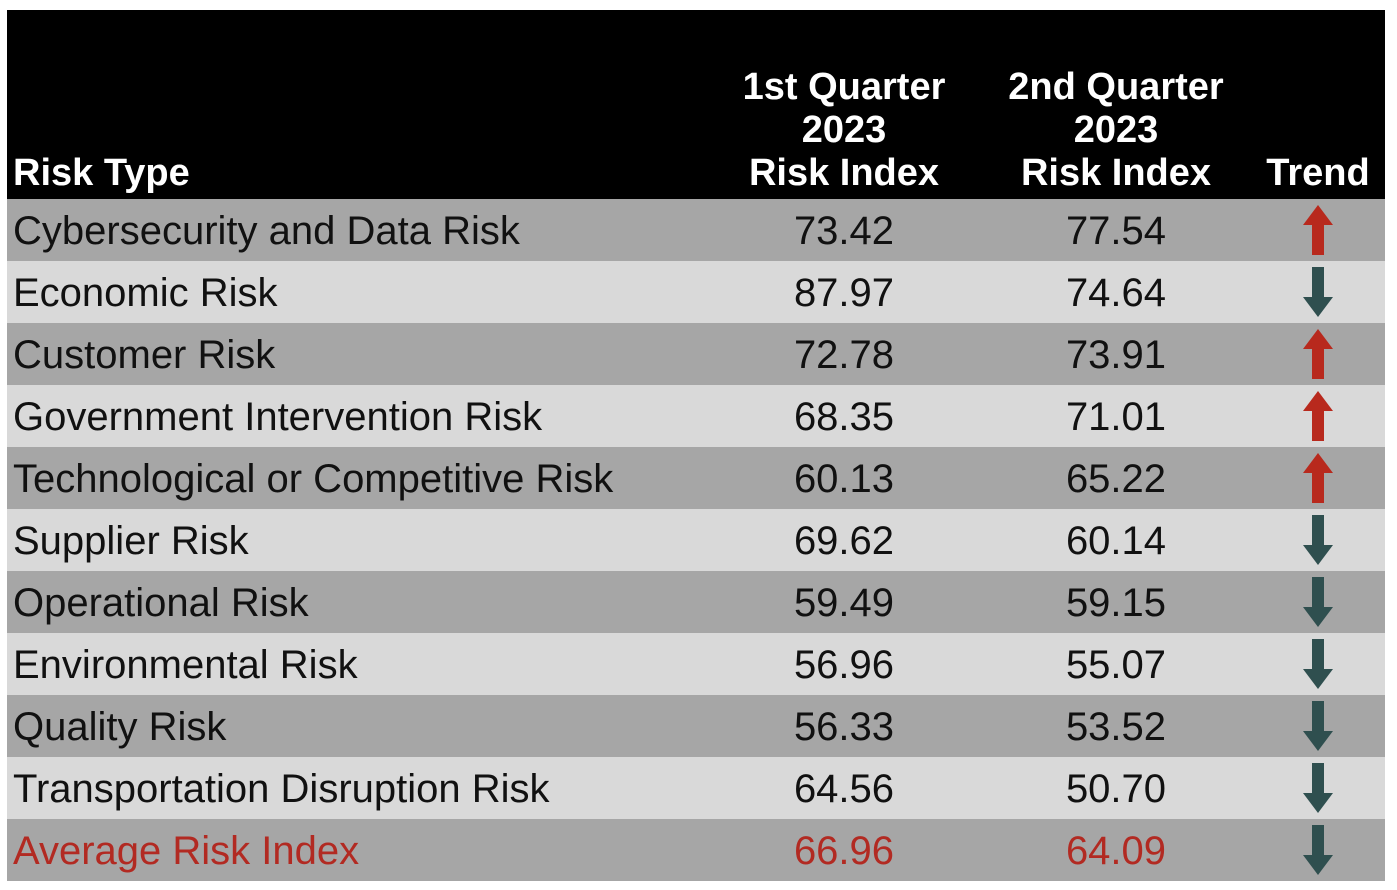 This screenshot has width=1397, height=890. I want to click on q2-value-cell: 74.64, so click(1116, 293).